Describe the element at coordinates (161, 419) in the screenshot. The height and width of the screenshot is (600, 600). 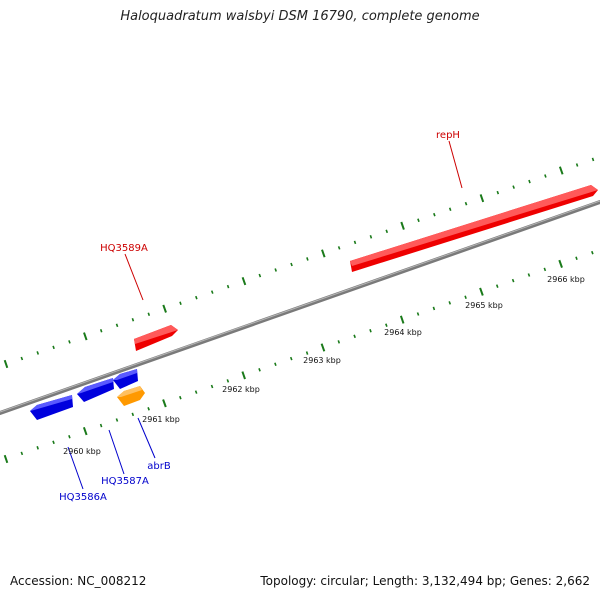
I see `scale-label-2961: 2961 kbp` at that location.